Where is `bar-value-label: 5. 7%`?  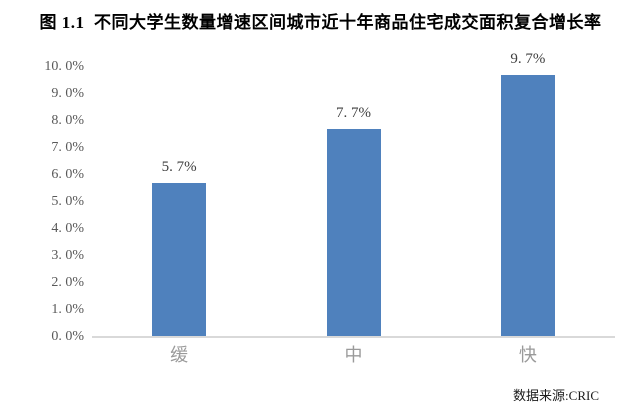 bar-value-label: 5. 7% is located at coordinates (179, 167).